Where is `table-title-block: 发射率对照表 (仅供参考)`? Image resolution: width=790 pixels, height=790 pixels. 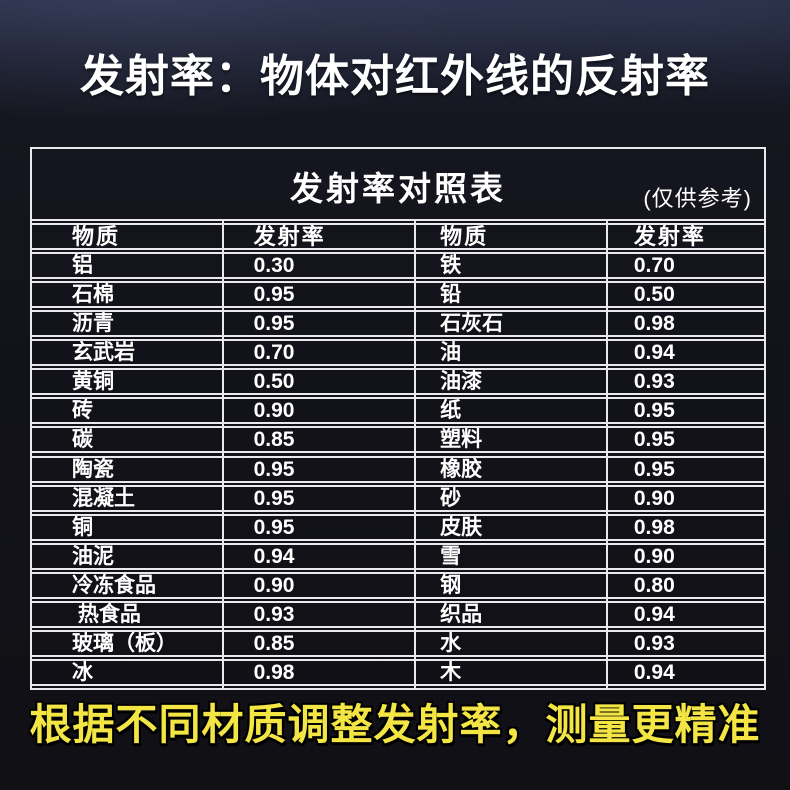 table-title-block: 发射率对照表 (仅供参考) is located at coordinates (398, 185).